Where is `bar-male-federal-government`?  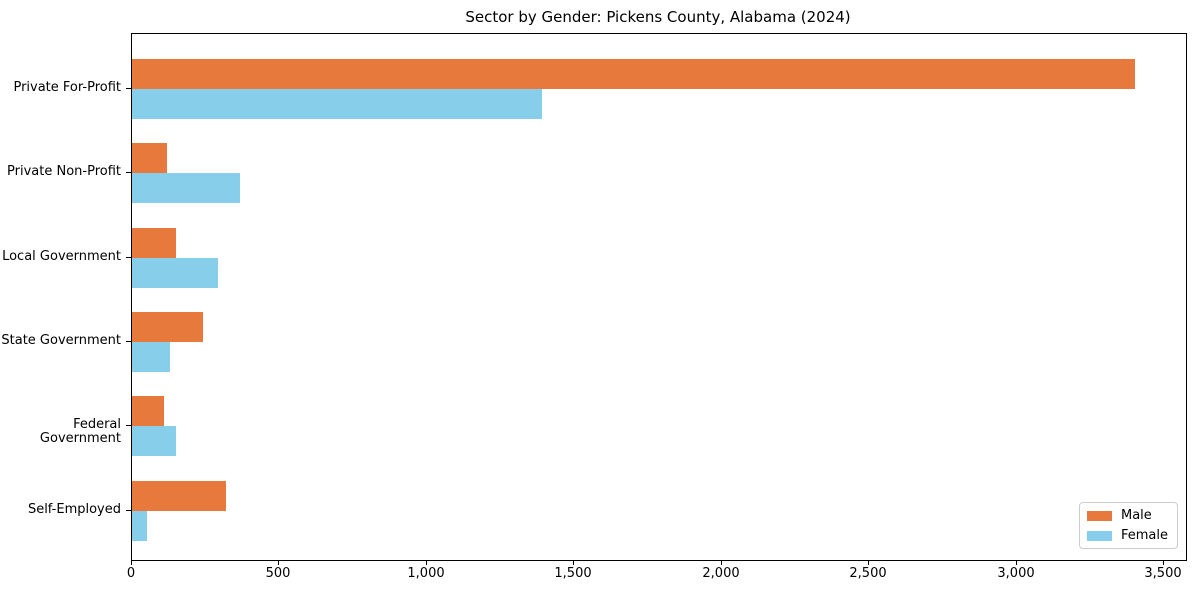 bar-male-federal-government is located at coordinates (148, 411).